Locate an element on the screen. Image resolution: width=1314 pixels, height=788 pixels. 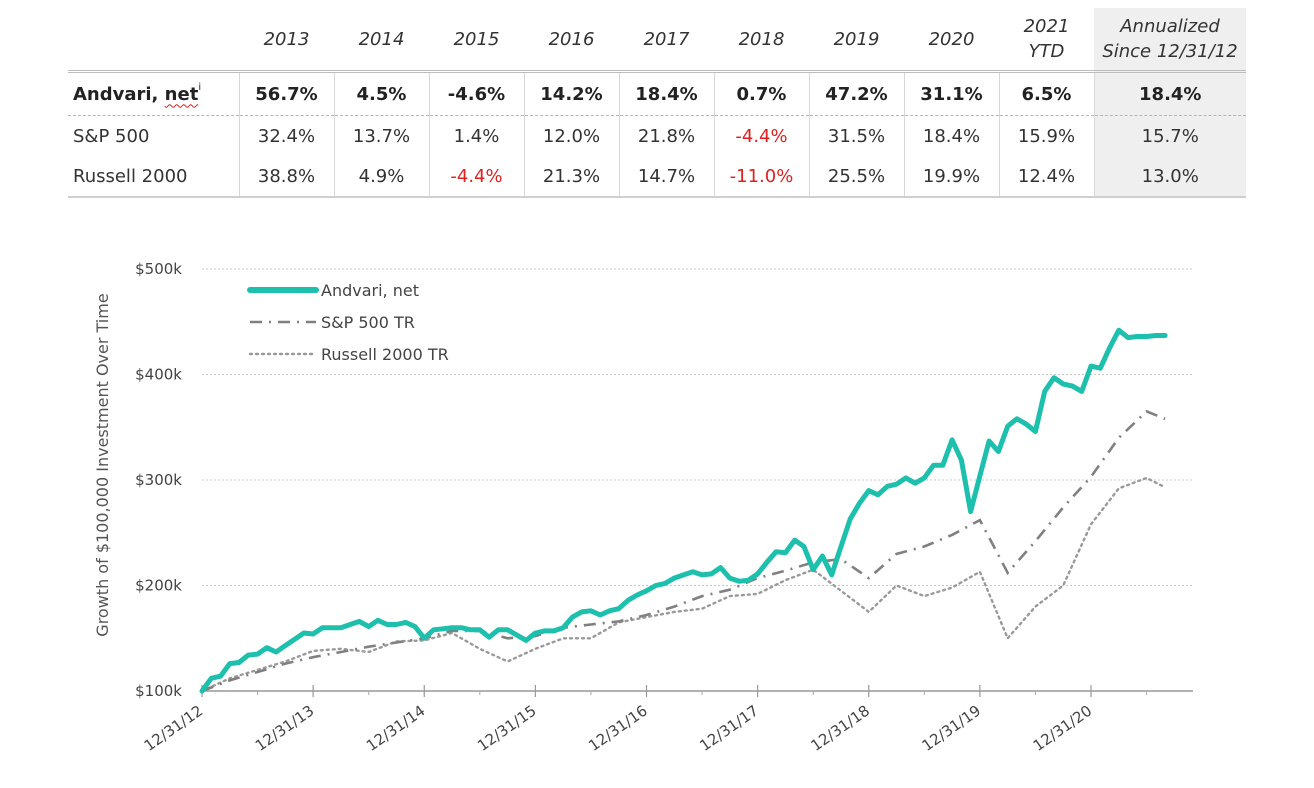
column-header-line: 2019 is located at coordinates (856, 39).